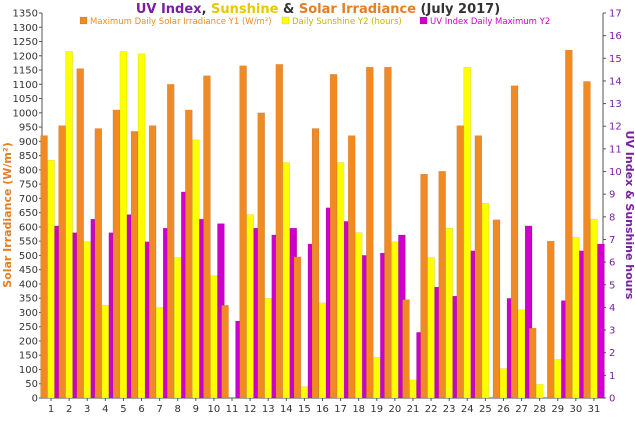 The height and width of the screenshot is (424, 635). Describe the element at coordinates (28, 284) in the screenshot. I see `y1-tick-label: 400` at that location.